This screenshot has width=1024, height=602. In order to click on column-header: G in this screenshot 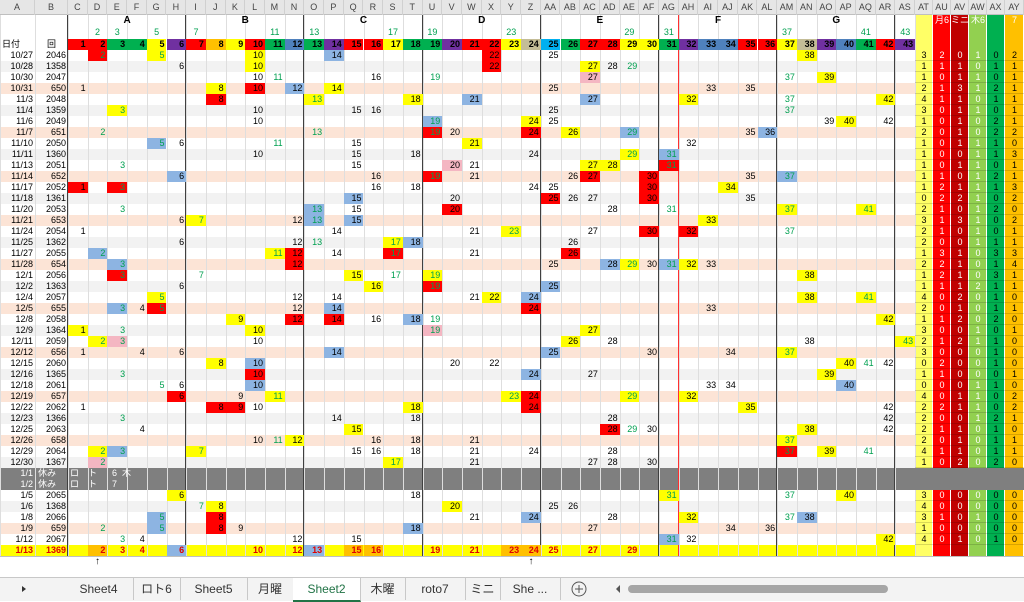, I will do `click(157, 7)`.